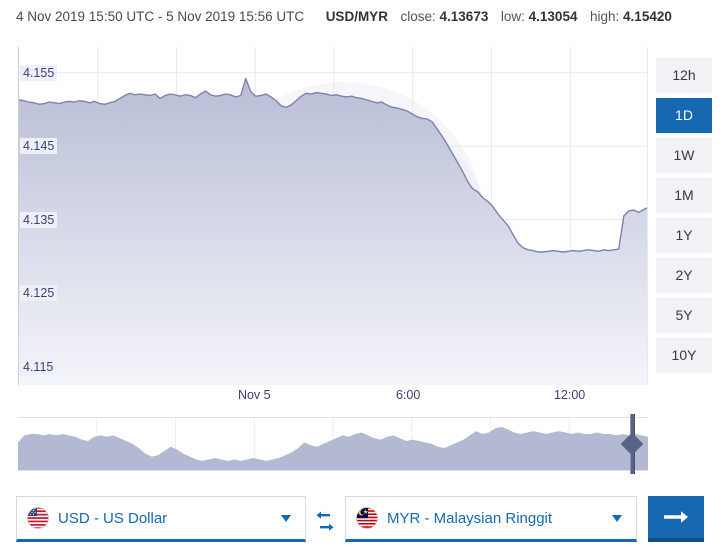 The image size is (720, 553). What do you see at coordinates (684, 155) in the screenshot?
I see `range-button-1w: 1W` at bounding box center [684, 155].